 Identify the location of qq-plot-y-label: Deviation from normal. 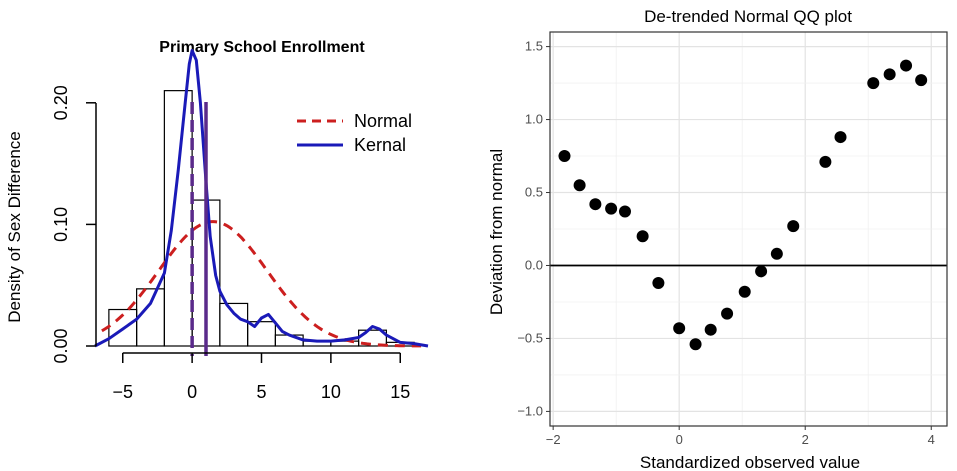
(496, 232).